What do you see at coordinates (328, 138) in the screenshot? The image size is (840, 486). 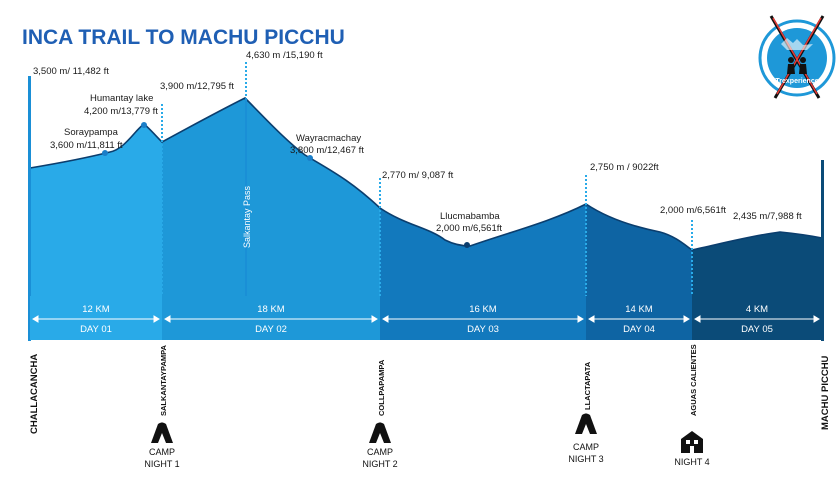 I see `wayracmachay-name: Wayracmachay` at bounding box center [328, 138].